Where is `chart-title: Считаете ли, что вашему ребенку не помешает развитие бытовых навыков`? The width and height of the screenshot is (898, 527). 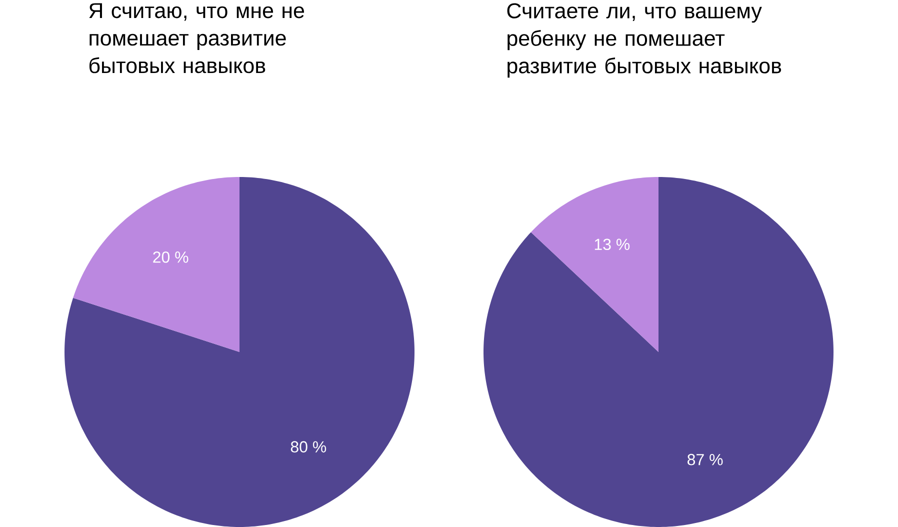
chart-title: Считаете ли, что вашему ребенку не помешает развитие бытовых навыков is located at coordinates (644, 40).